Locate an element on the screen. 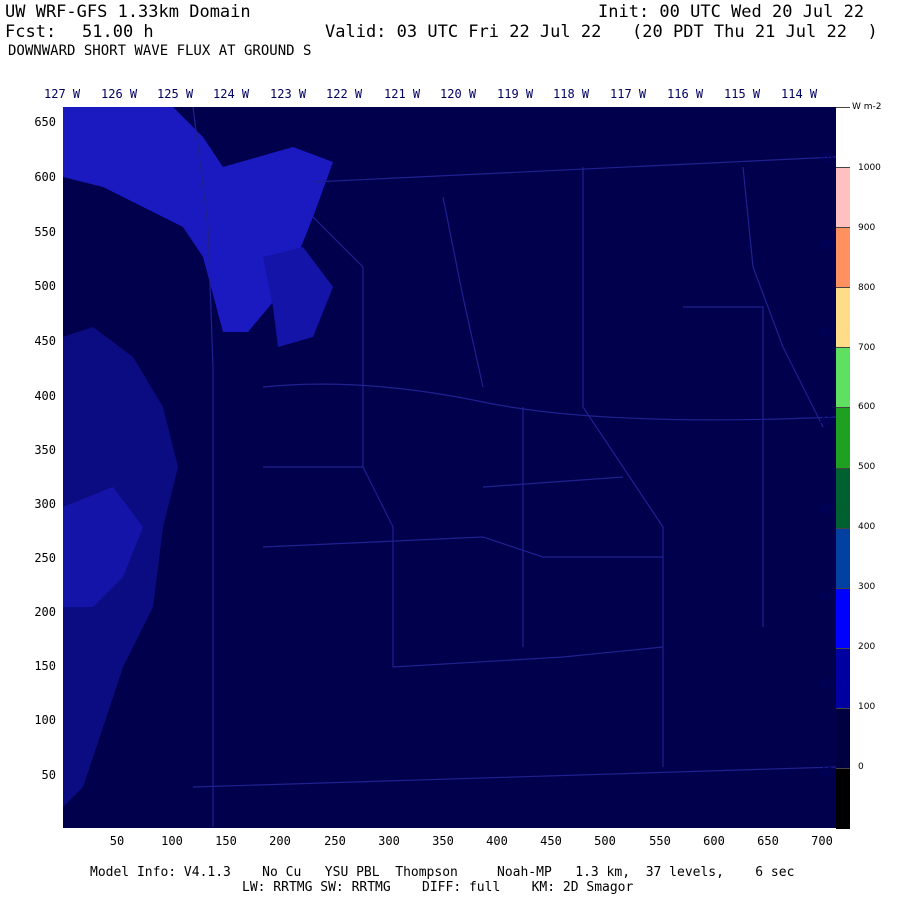 The image size is (900, 900). y-tick: 150 is located at coordinates (45, 666).